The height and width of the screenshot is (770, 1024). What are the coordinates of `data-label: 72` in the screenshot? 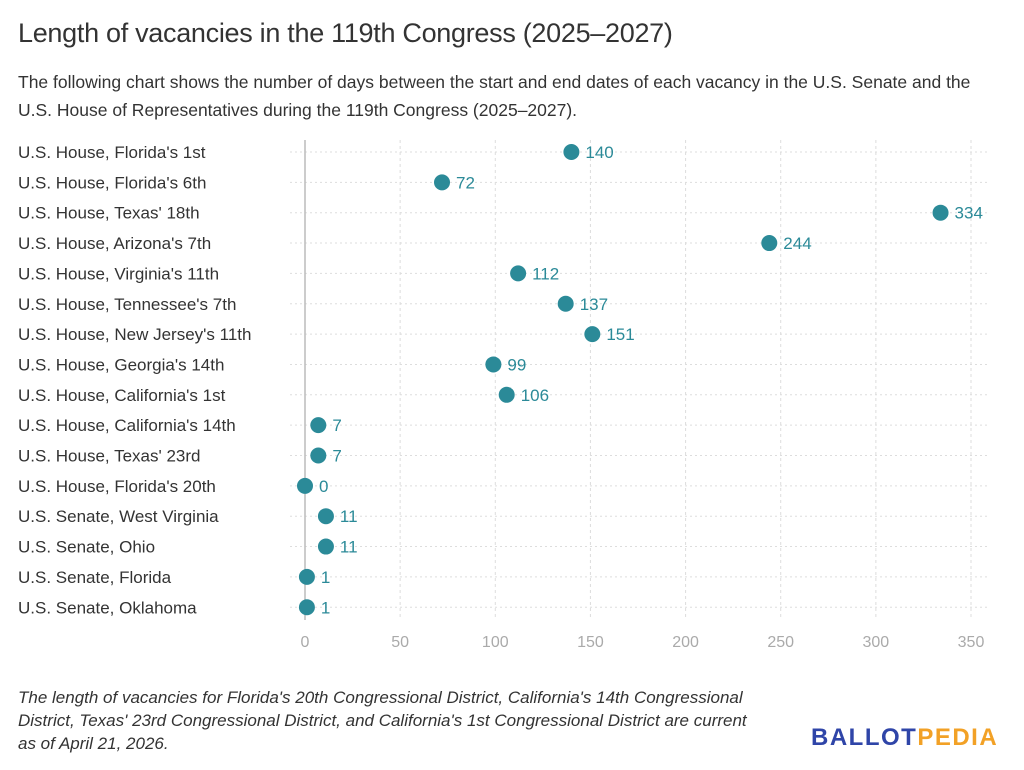 It's located at (465, 182).